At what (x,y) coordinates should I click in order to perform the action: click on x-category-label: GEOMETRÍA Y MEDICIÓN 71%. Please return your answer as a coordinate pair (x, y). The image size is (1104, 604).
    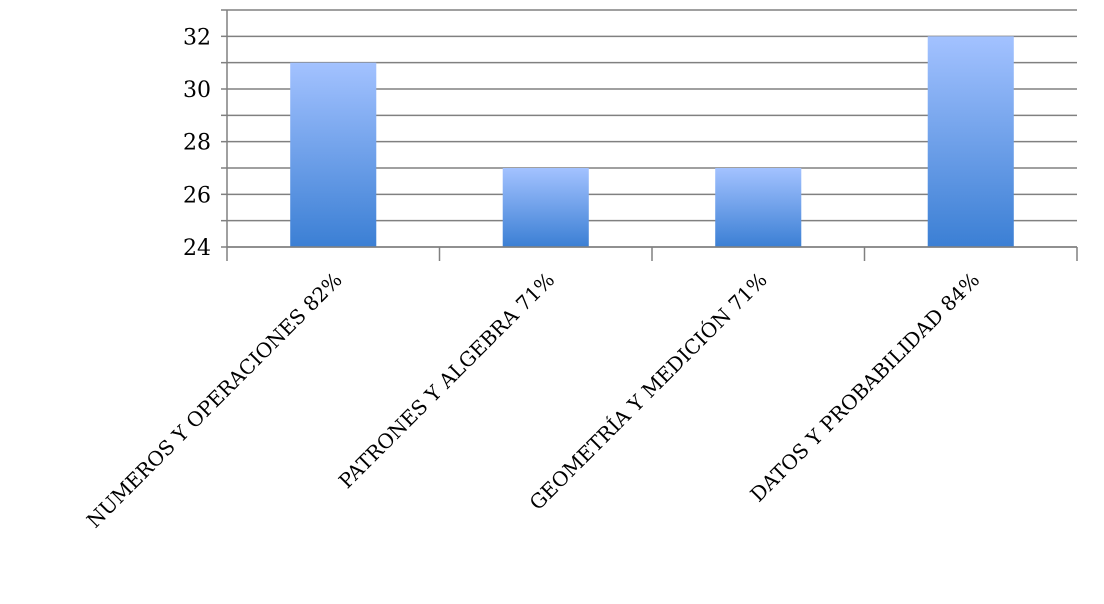
    Looking at the image, I should click on (648, 391).